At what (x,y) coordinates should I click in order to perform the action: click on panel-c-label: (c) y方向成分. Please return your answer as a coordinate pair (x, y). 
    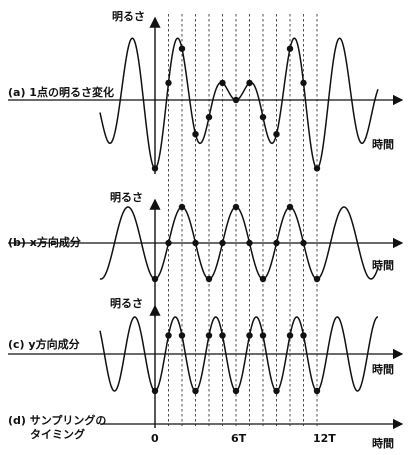
    Looking at the image, I should click on (44, 344).